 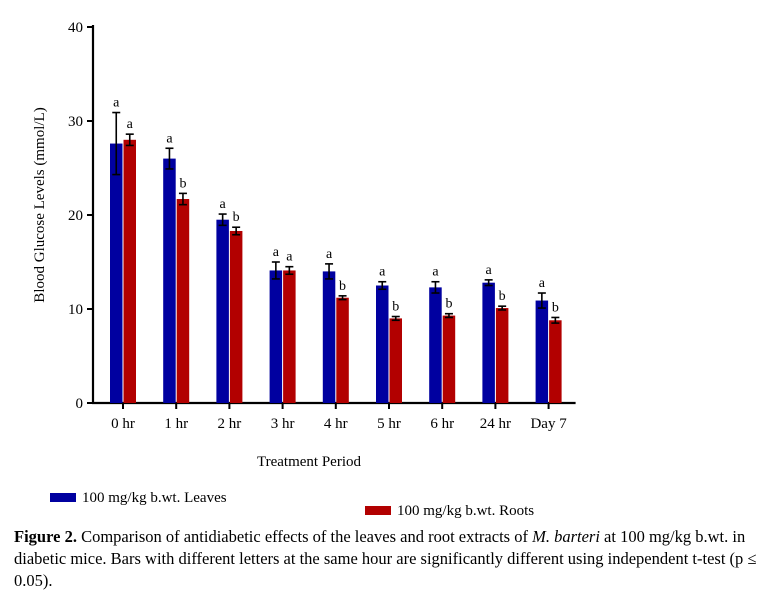 What do you see at coordinates (75, 28) in the screenshot?
I see `y-tick-label: 40` at bounding box center [75, 28].